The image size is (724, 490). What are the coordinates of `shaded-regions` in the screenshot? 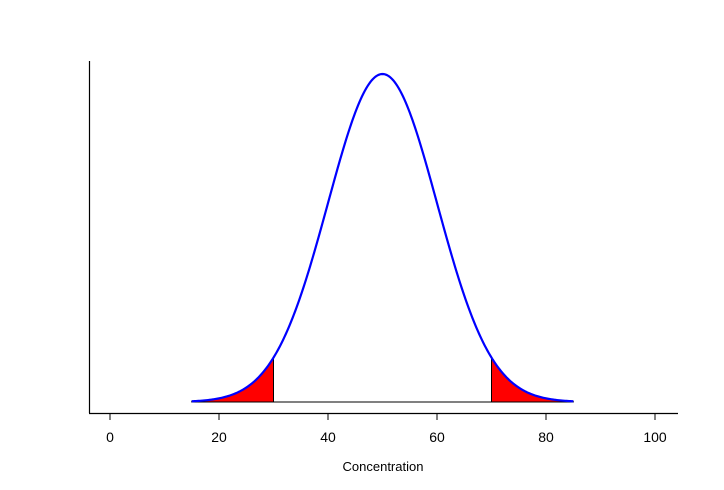 It's located at (382, 379).